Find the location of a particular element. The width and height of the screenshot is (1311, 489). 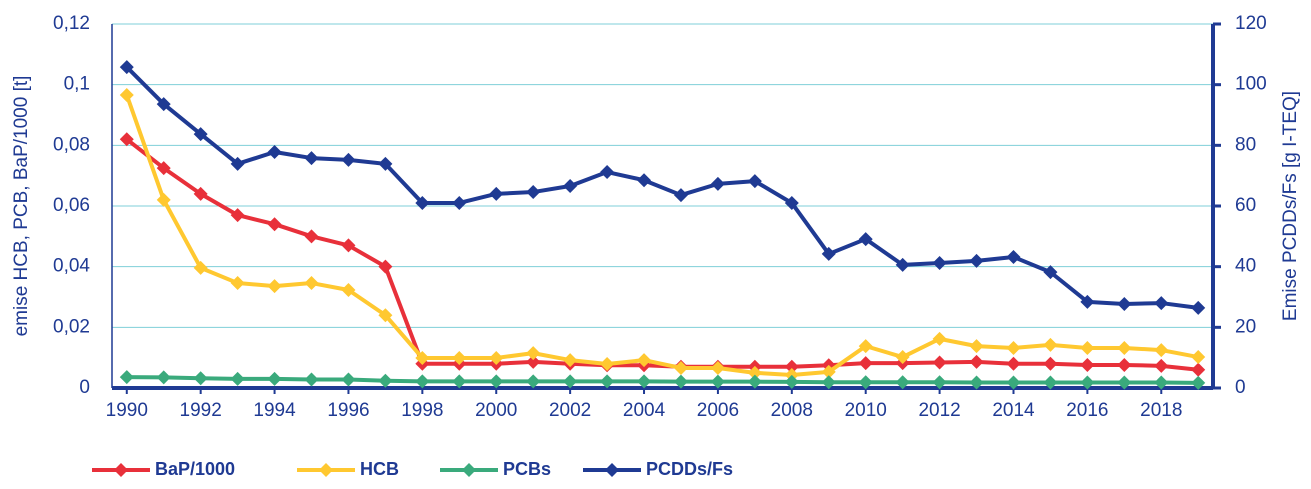

legend-label: PCDDs/Fs is located at coordinates (689, 469).